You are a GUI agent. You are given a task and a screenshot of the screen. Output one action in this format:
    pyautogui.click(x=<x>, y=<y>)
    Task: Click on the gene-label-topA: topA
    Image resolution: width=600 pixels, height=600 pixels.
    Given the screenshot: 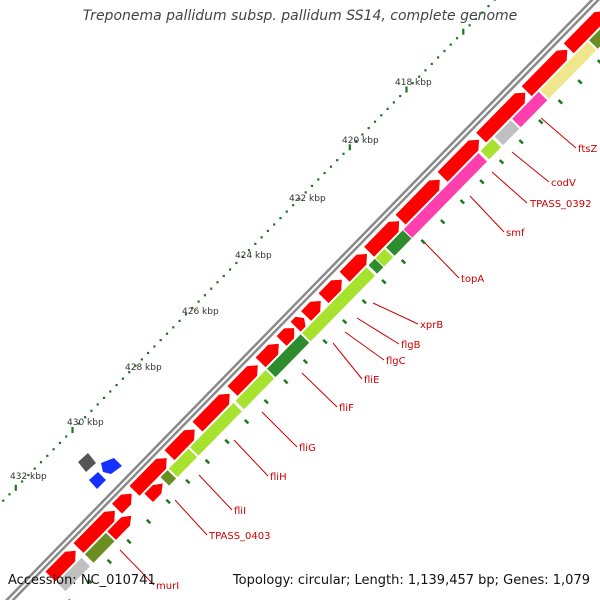 What is the action you would take?
    pyautogui.click(x=472, y=279)
    